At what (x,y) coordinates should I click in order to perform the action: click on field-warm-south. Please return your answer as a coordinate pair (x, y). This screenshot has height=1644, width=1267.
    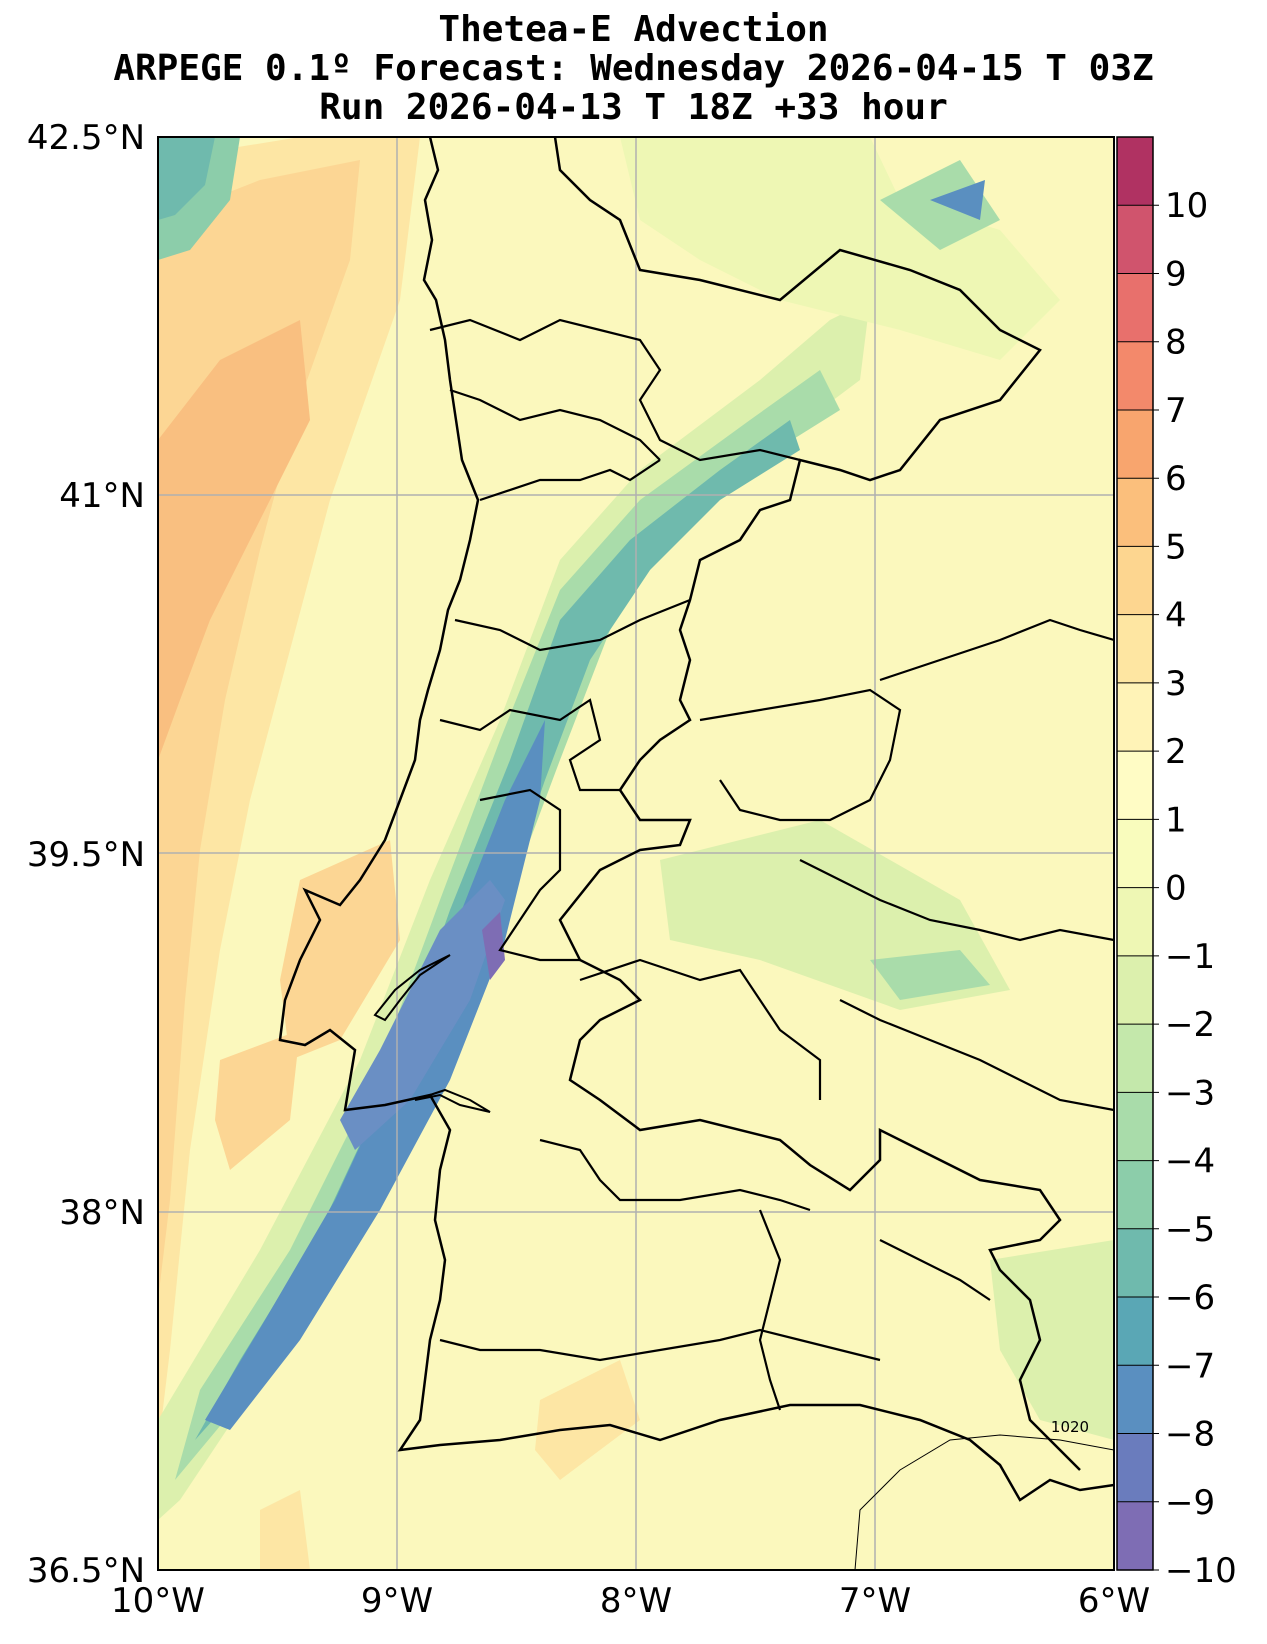
    Looking at the image, I should click on (587, 1420).